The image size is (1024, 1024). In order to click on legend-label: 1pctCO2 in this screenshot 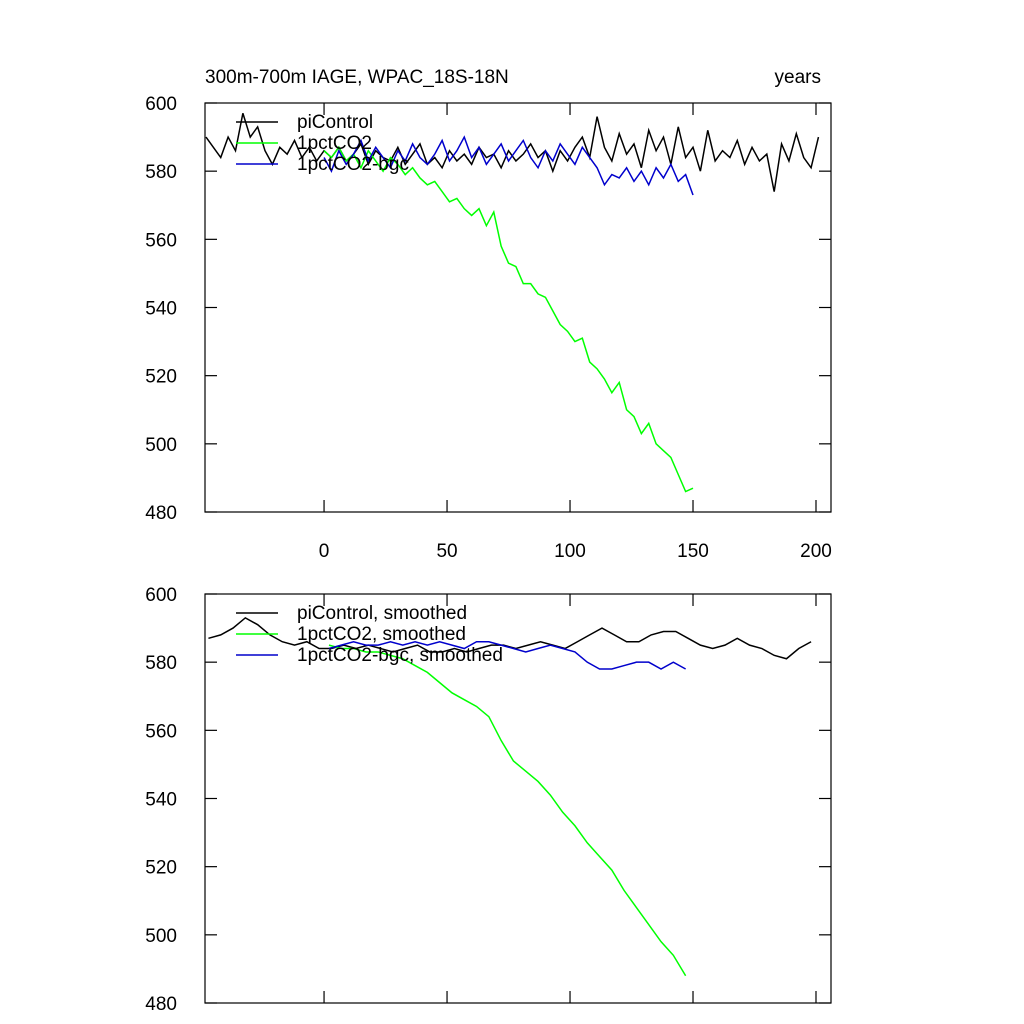, I will do `click(334, 143)`.